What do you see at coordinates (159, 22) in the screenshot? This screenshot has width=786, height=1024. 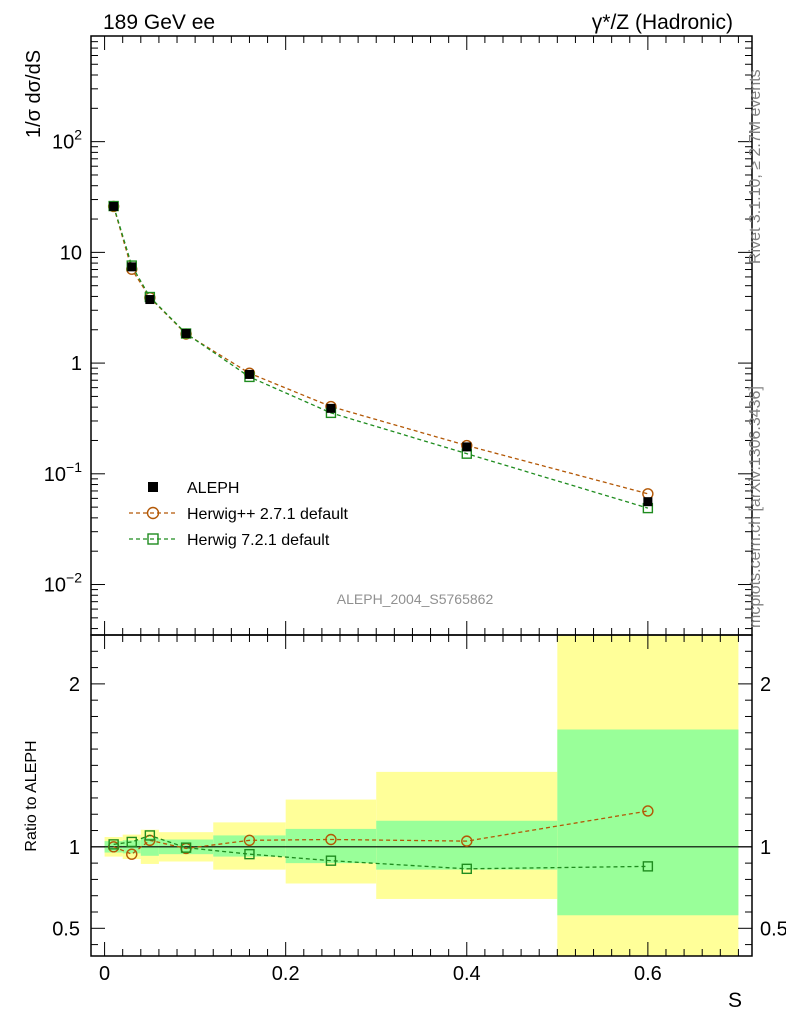 I see `header-left-label: 189 GeV ee` at bounding box center [159, 22].